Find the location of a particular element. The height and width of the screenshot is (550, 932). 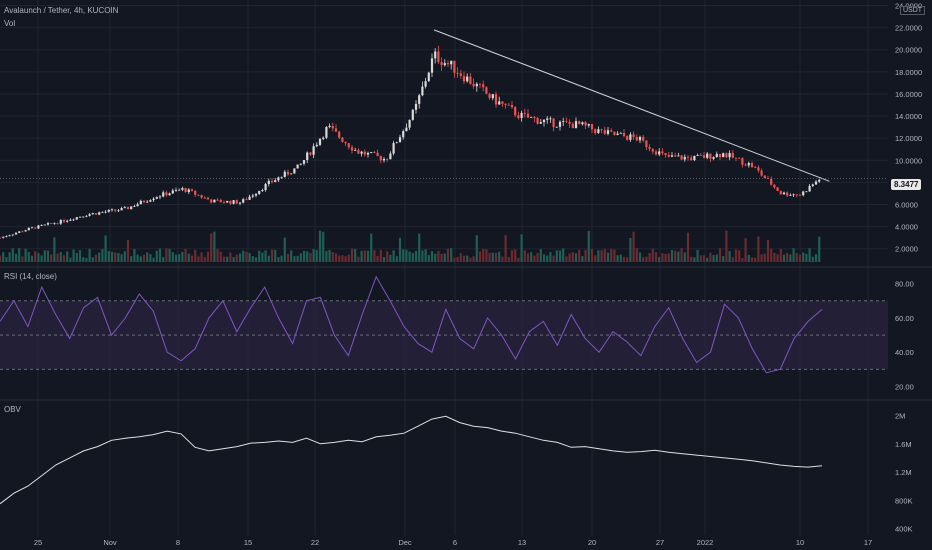

x-tick-label: 27 is located at coordinates (660, 542).